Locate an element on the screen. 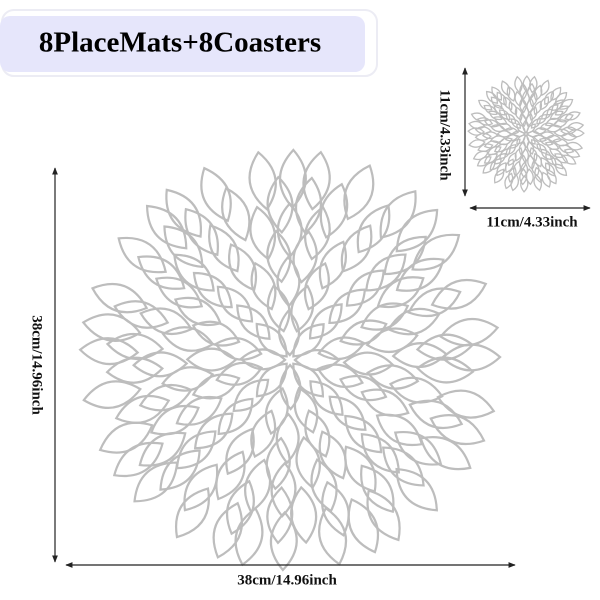 The width and height of the screenshot is (600, 600). coaster-height: 11cm/4.33inch is located at coordinates (445, 135).